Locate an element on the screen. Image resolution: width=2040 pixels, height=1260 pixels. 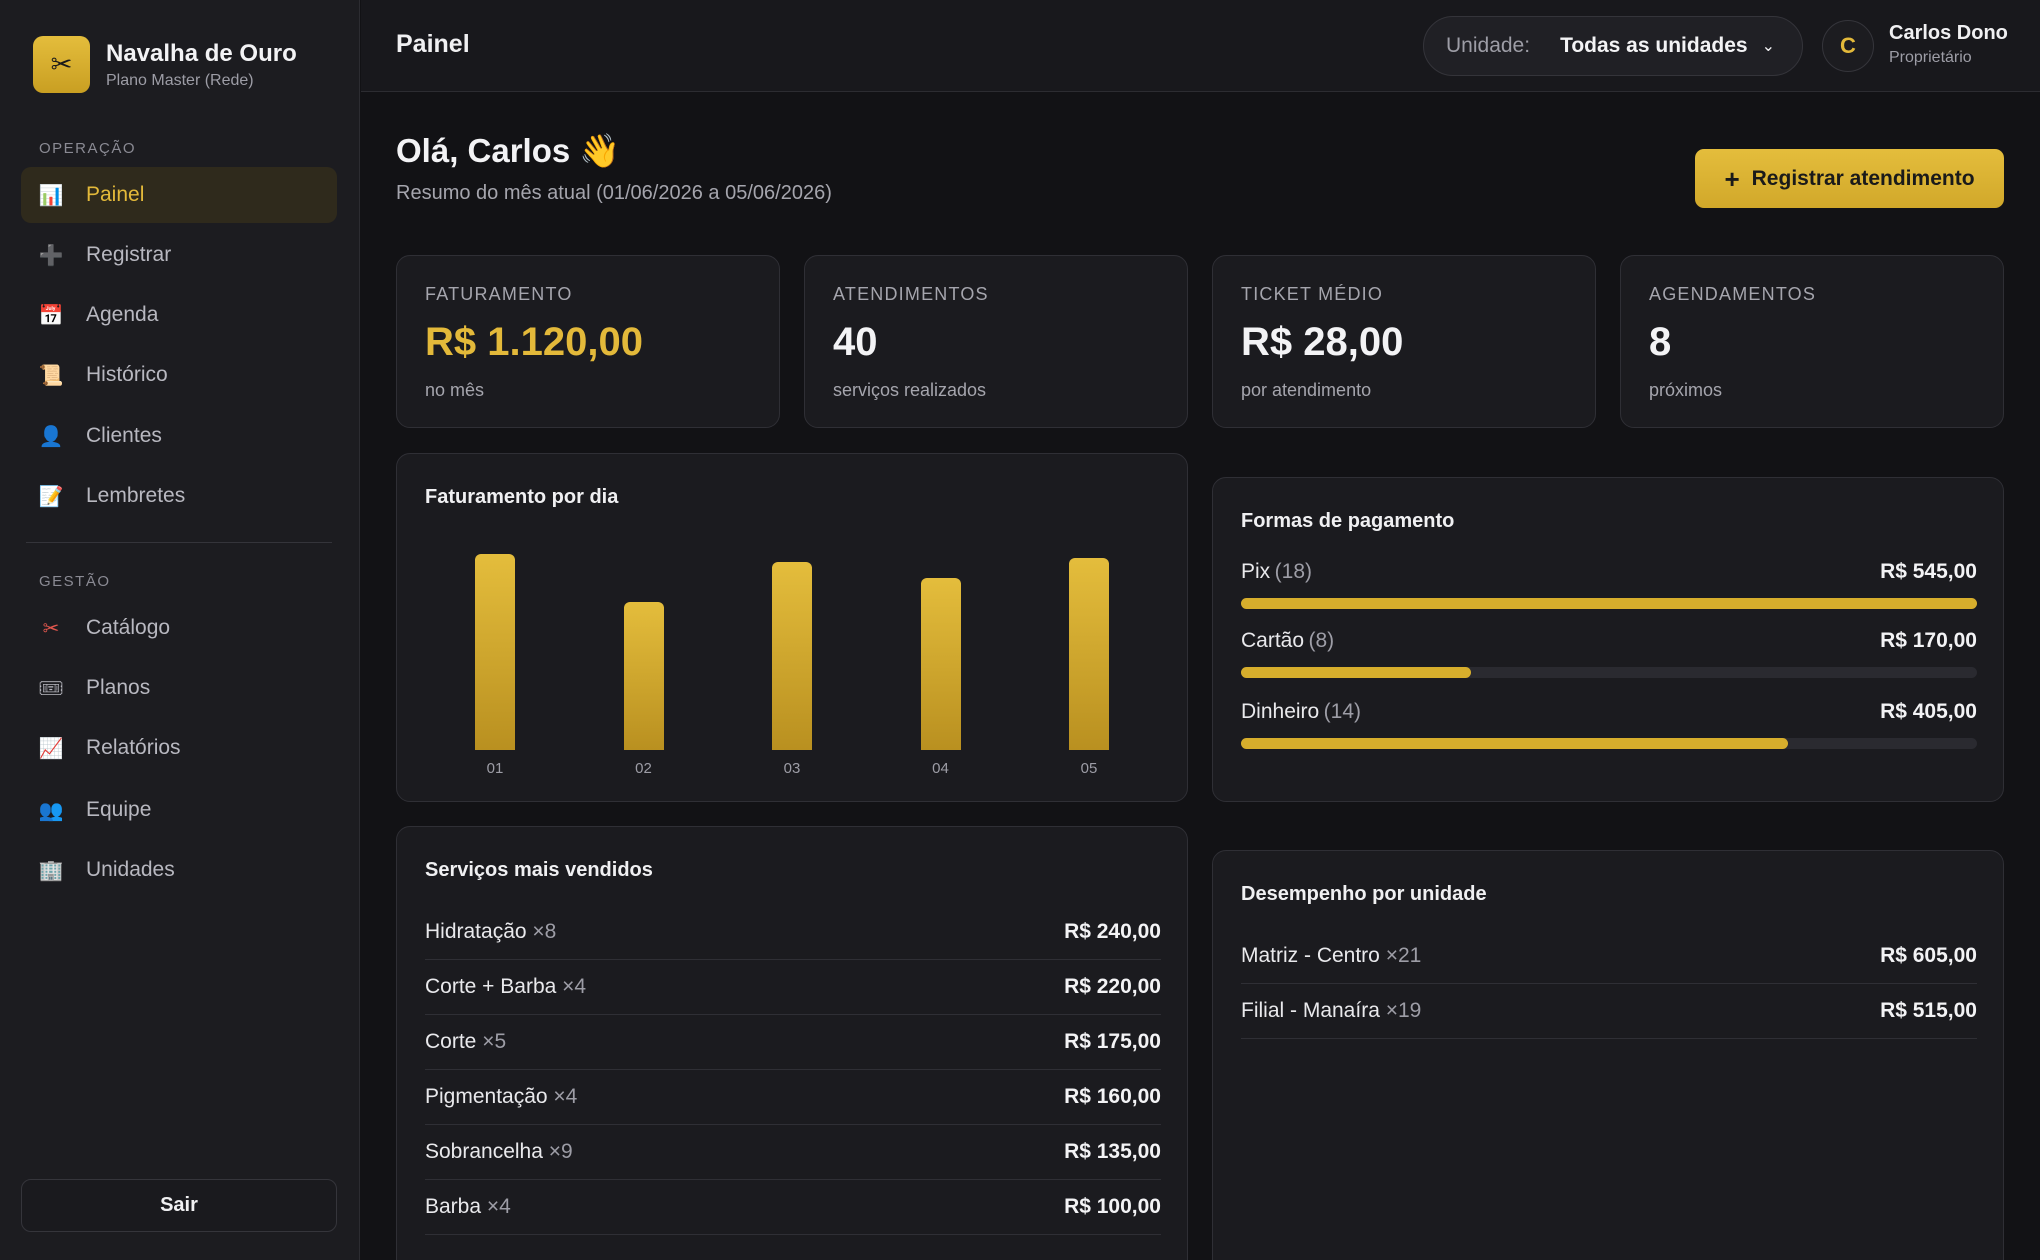
kpi-label: AGENDAMENTOS is located at coordinates (1733, 294).